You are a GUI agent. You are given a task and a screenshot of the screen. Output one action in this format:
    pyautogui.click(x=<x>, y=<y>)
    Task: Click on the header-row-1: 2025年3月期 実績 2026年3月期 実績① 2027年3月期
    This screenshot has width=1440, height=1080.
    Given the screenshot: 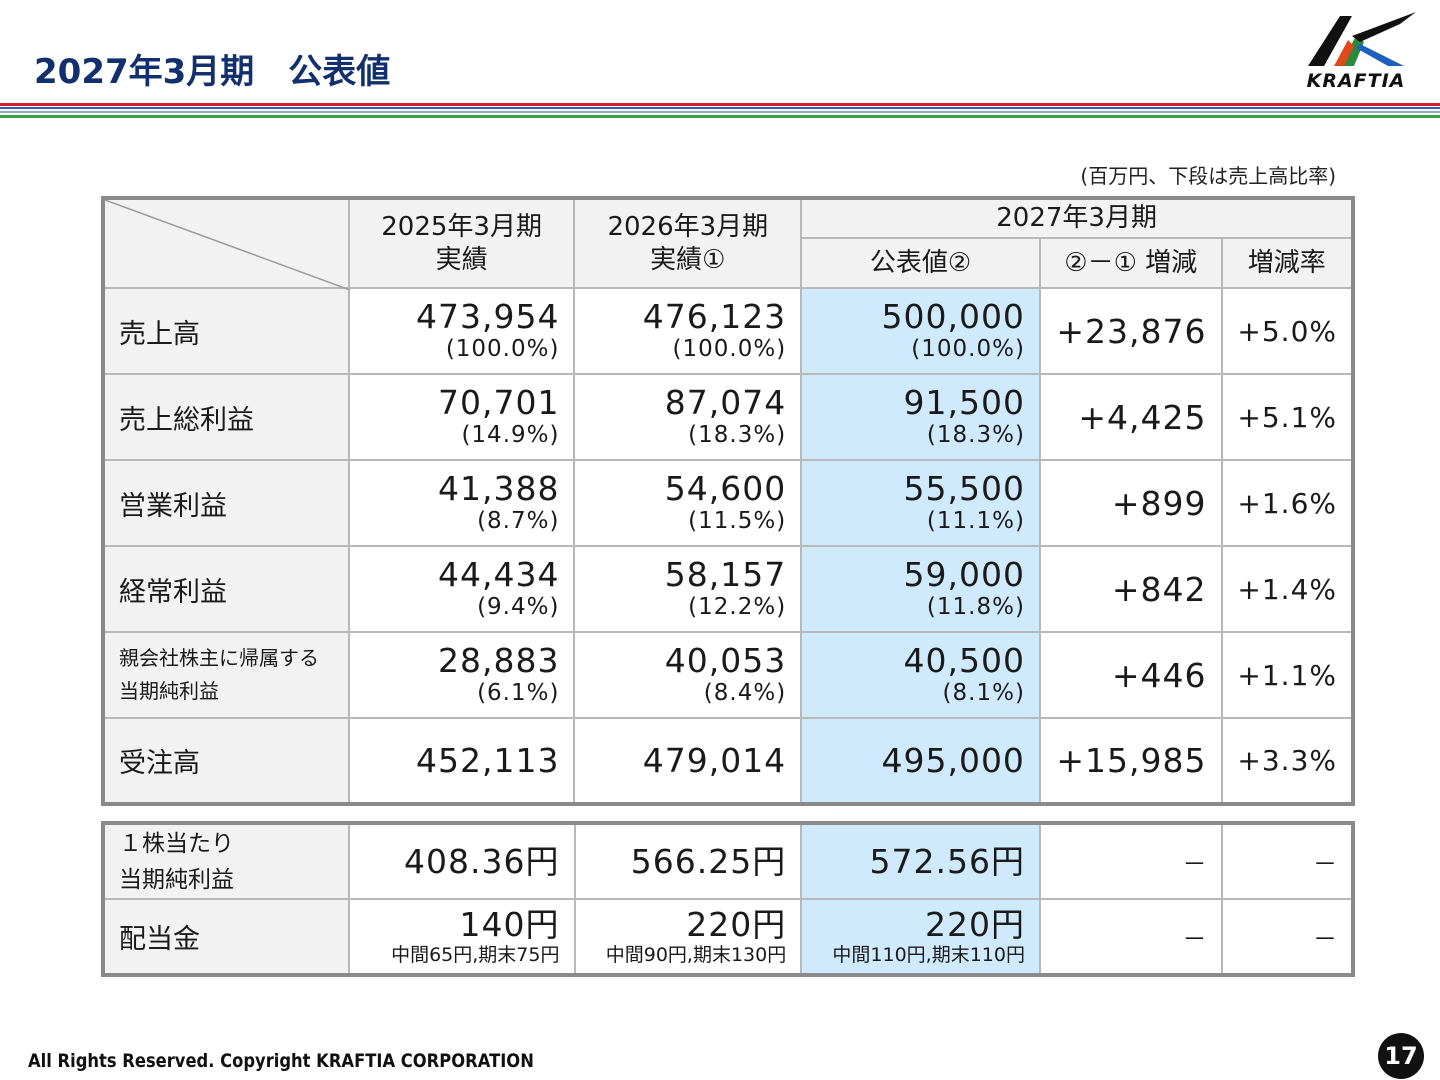 What is the action you would take?
    pyautogui.click(x=728, y=243)
    